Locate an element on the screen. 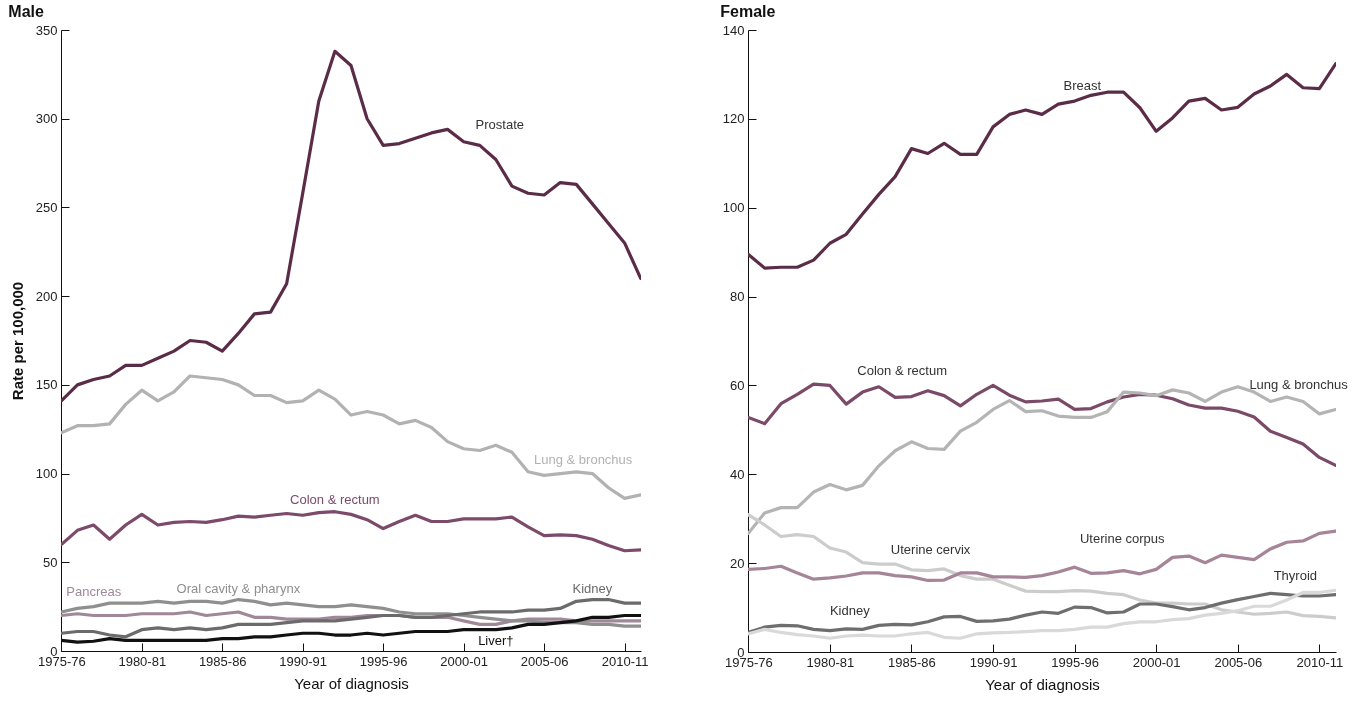 The image size is (1371, 722). series-label: Oral cavity & pharynx is located at coordinates (238, 588).